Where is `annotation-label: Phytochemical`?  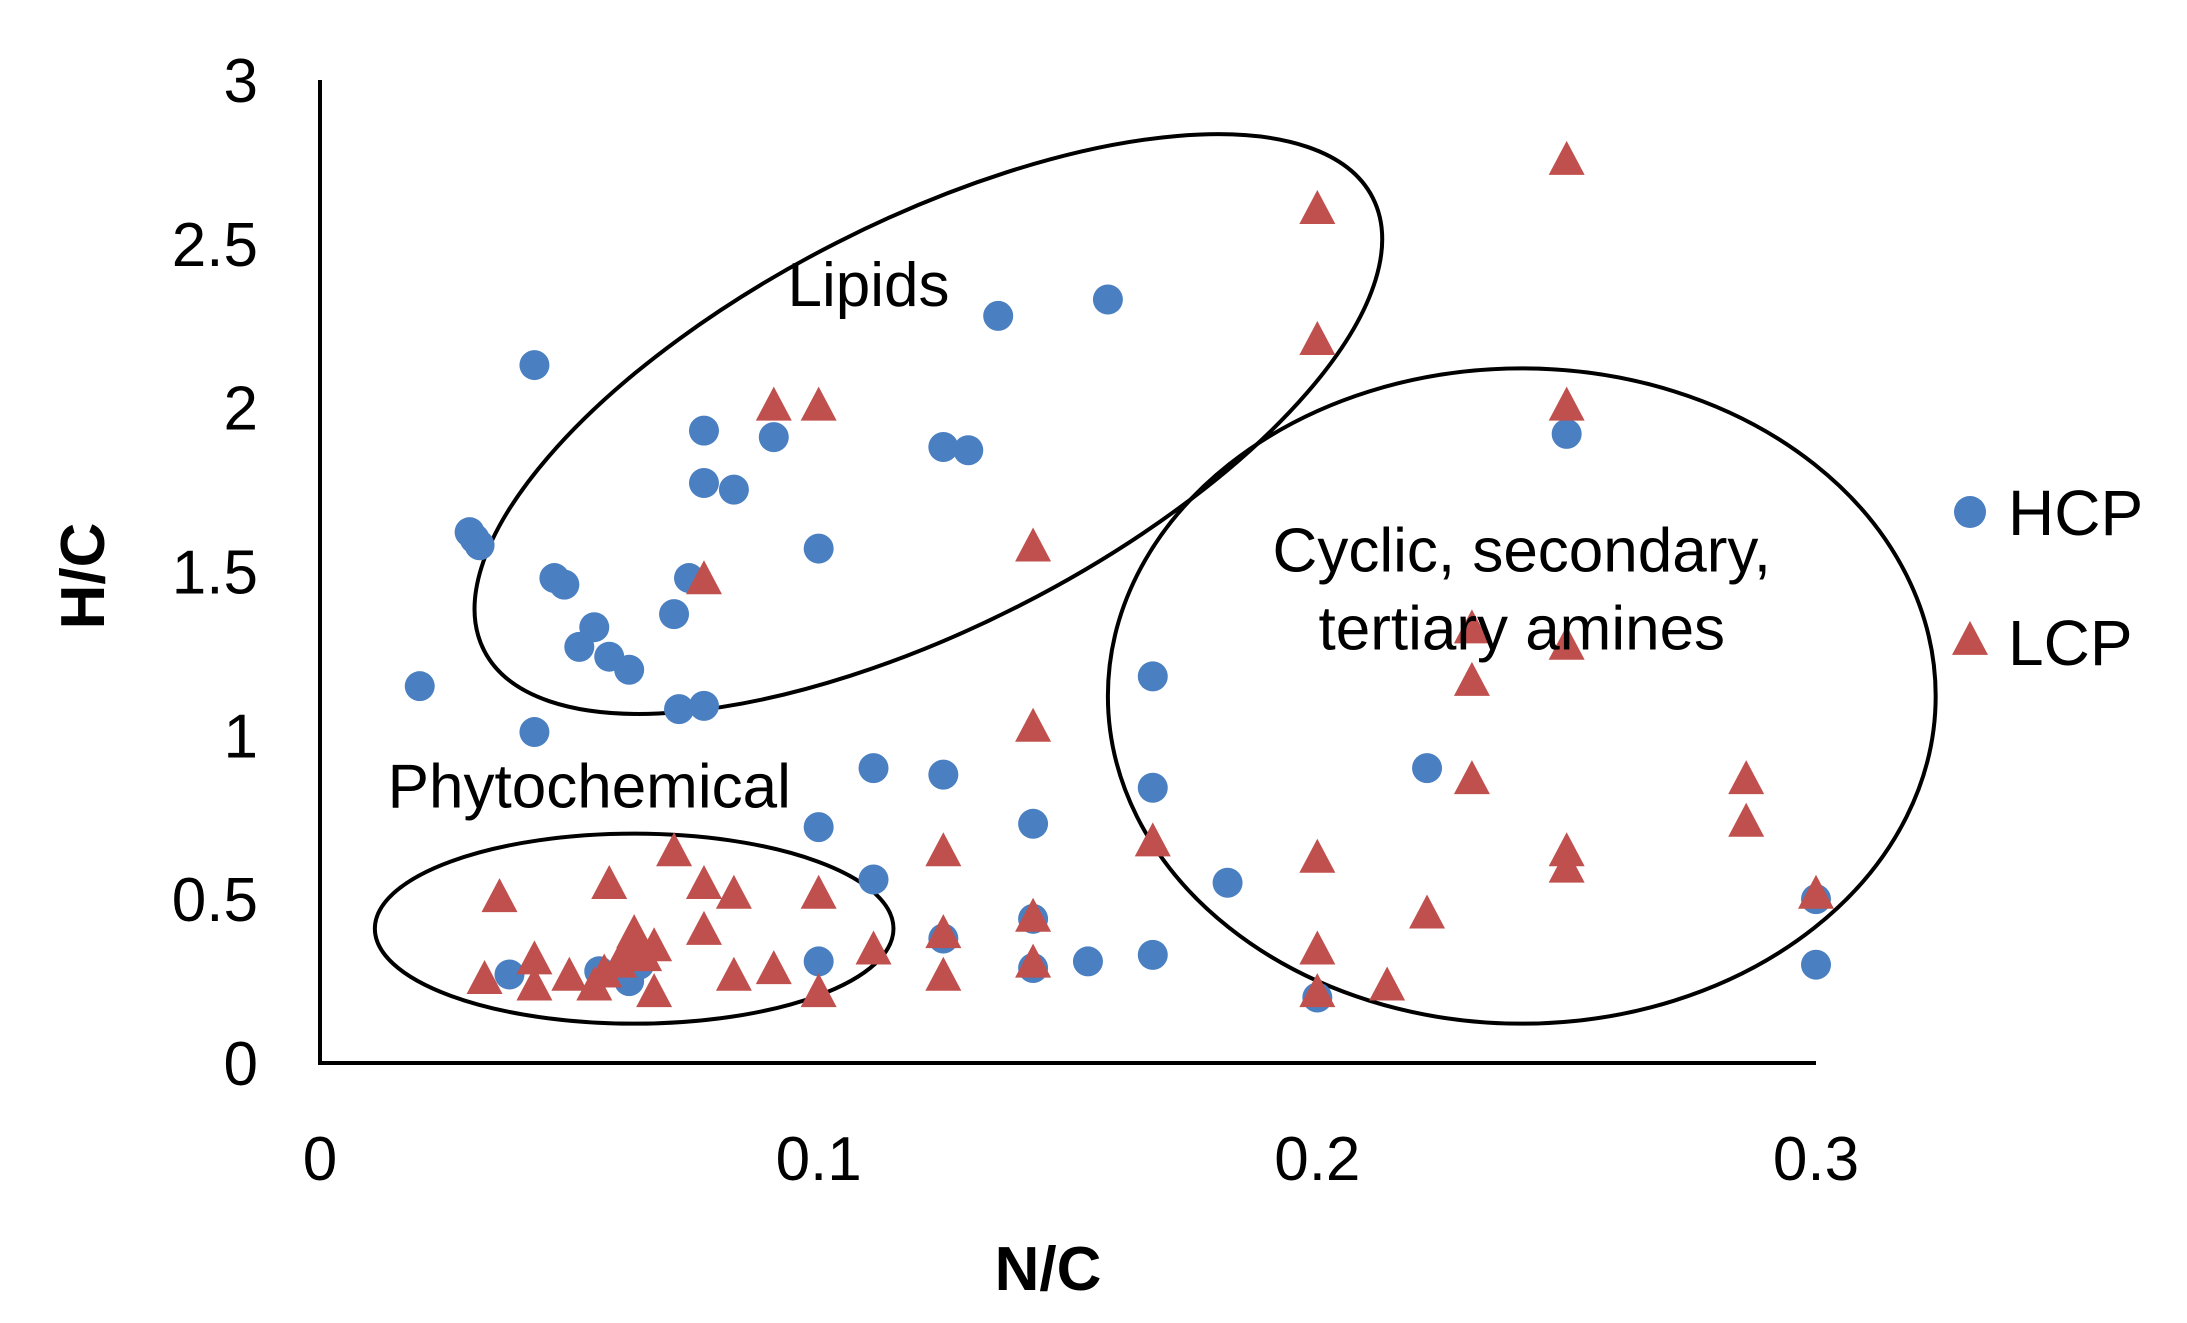 annotation-label: Phytochemical is located at coordinates (589, 786).